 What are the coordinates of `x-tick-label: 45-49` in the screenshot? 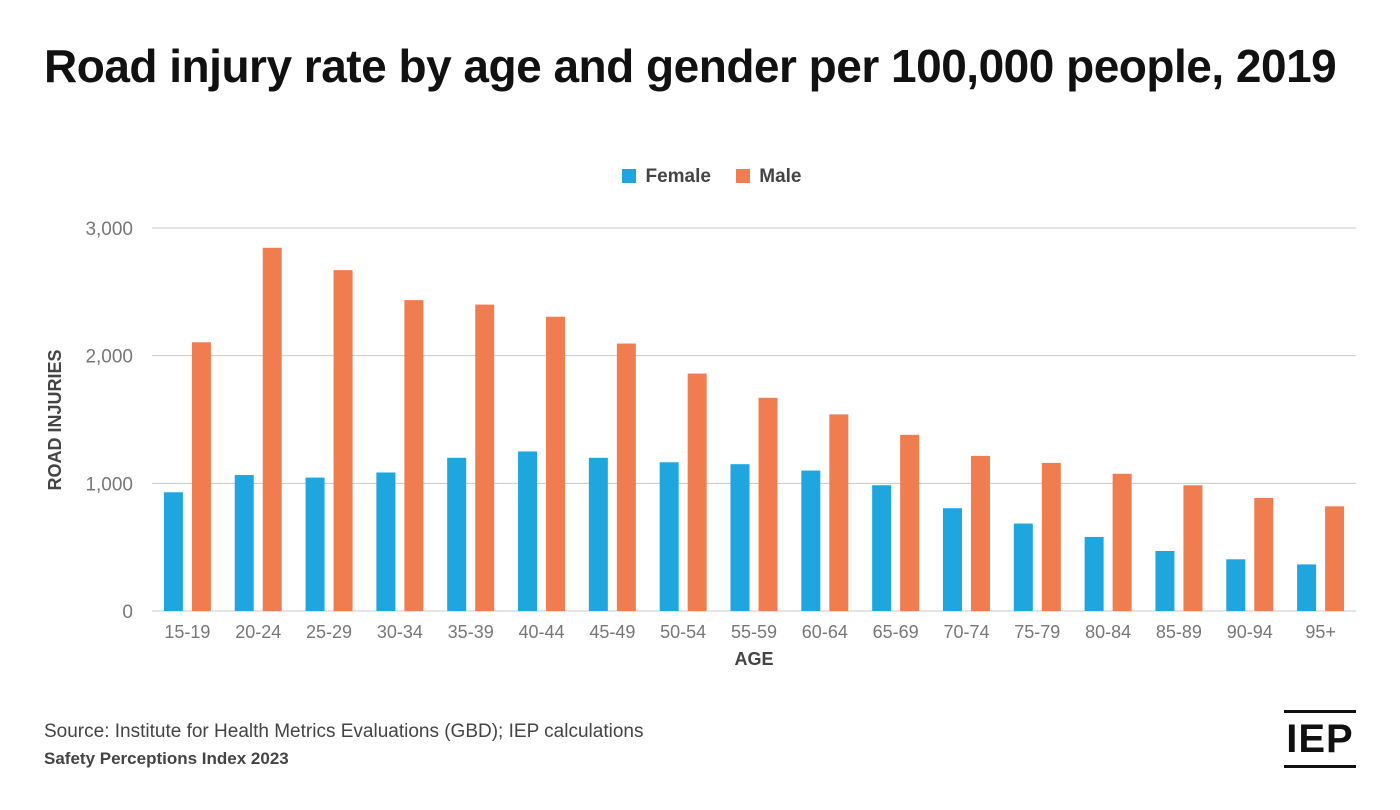 It's located at (612, 632).